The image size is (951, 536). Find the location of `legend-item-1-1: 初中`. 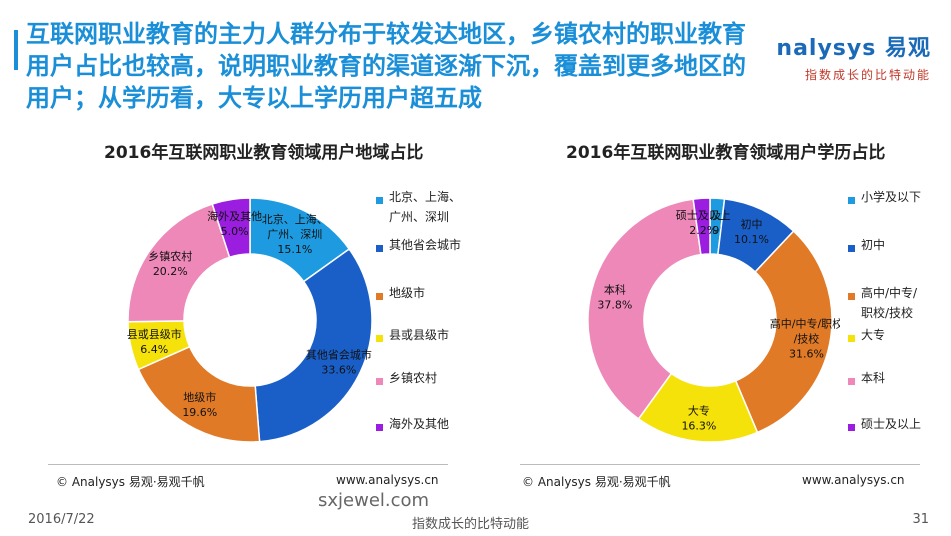

legend-item-1-1: 初中 is located at coordinates (866, 246).